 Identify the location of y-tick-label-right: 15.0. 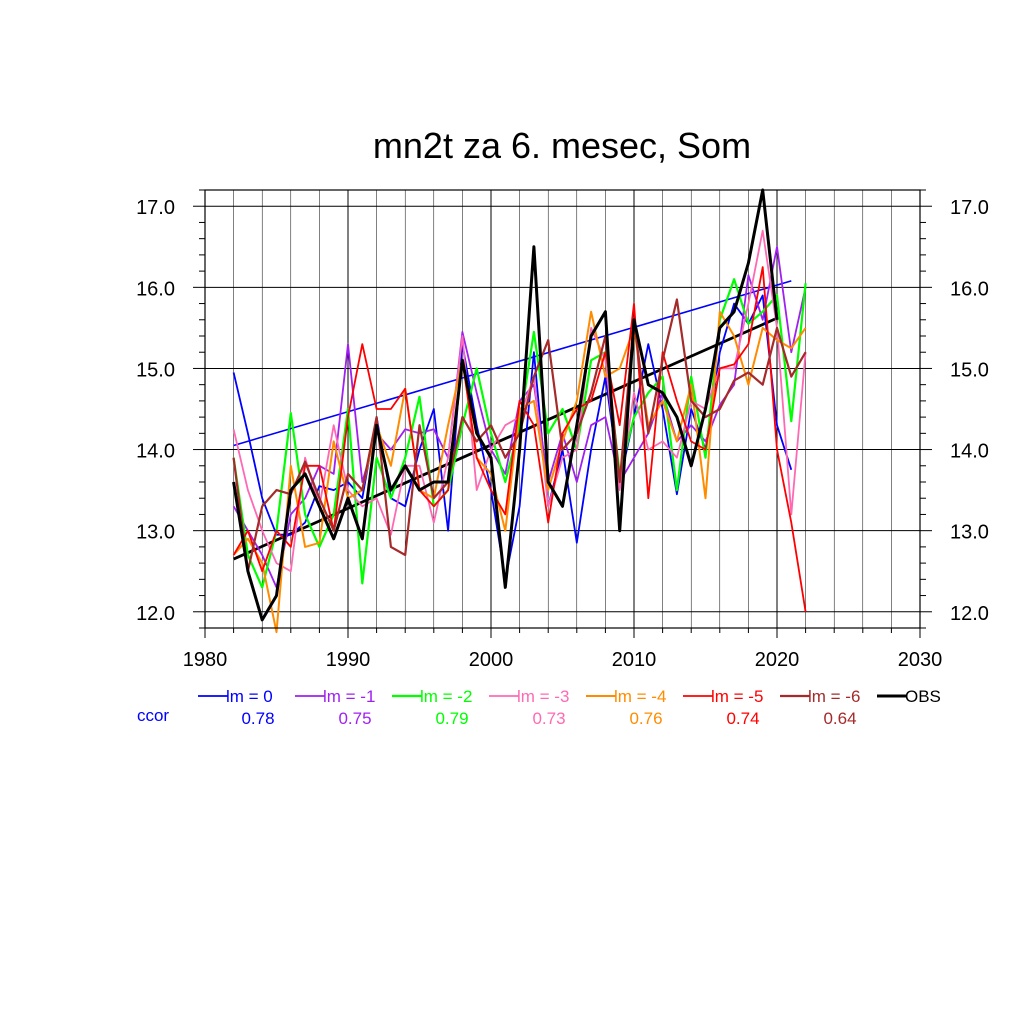
(969, 370).